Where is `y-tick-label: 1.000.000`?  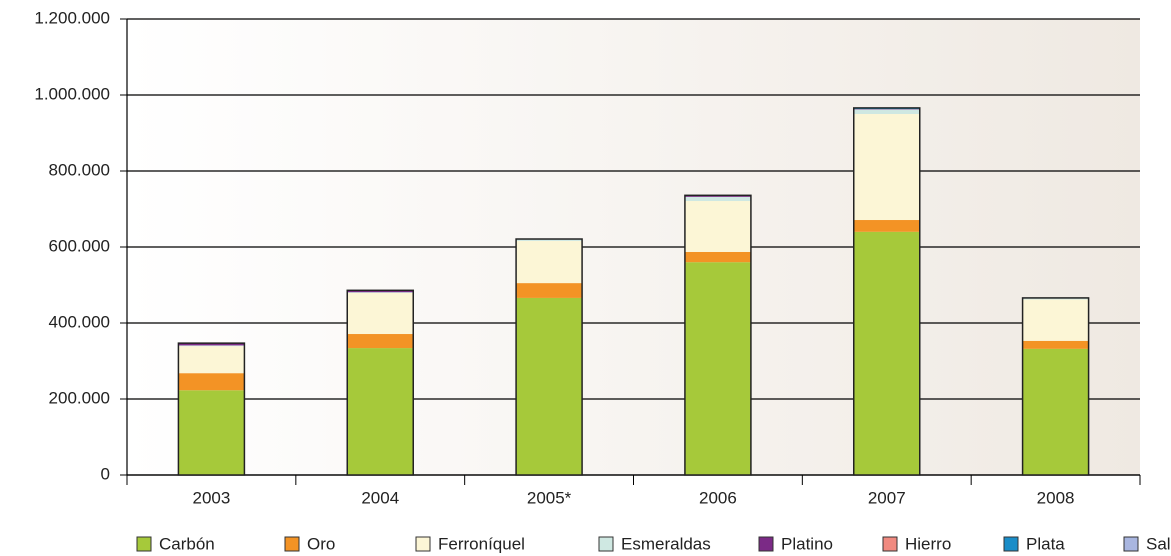
y-tick-label: 1.000.000 is located at coordinates (72, 93).